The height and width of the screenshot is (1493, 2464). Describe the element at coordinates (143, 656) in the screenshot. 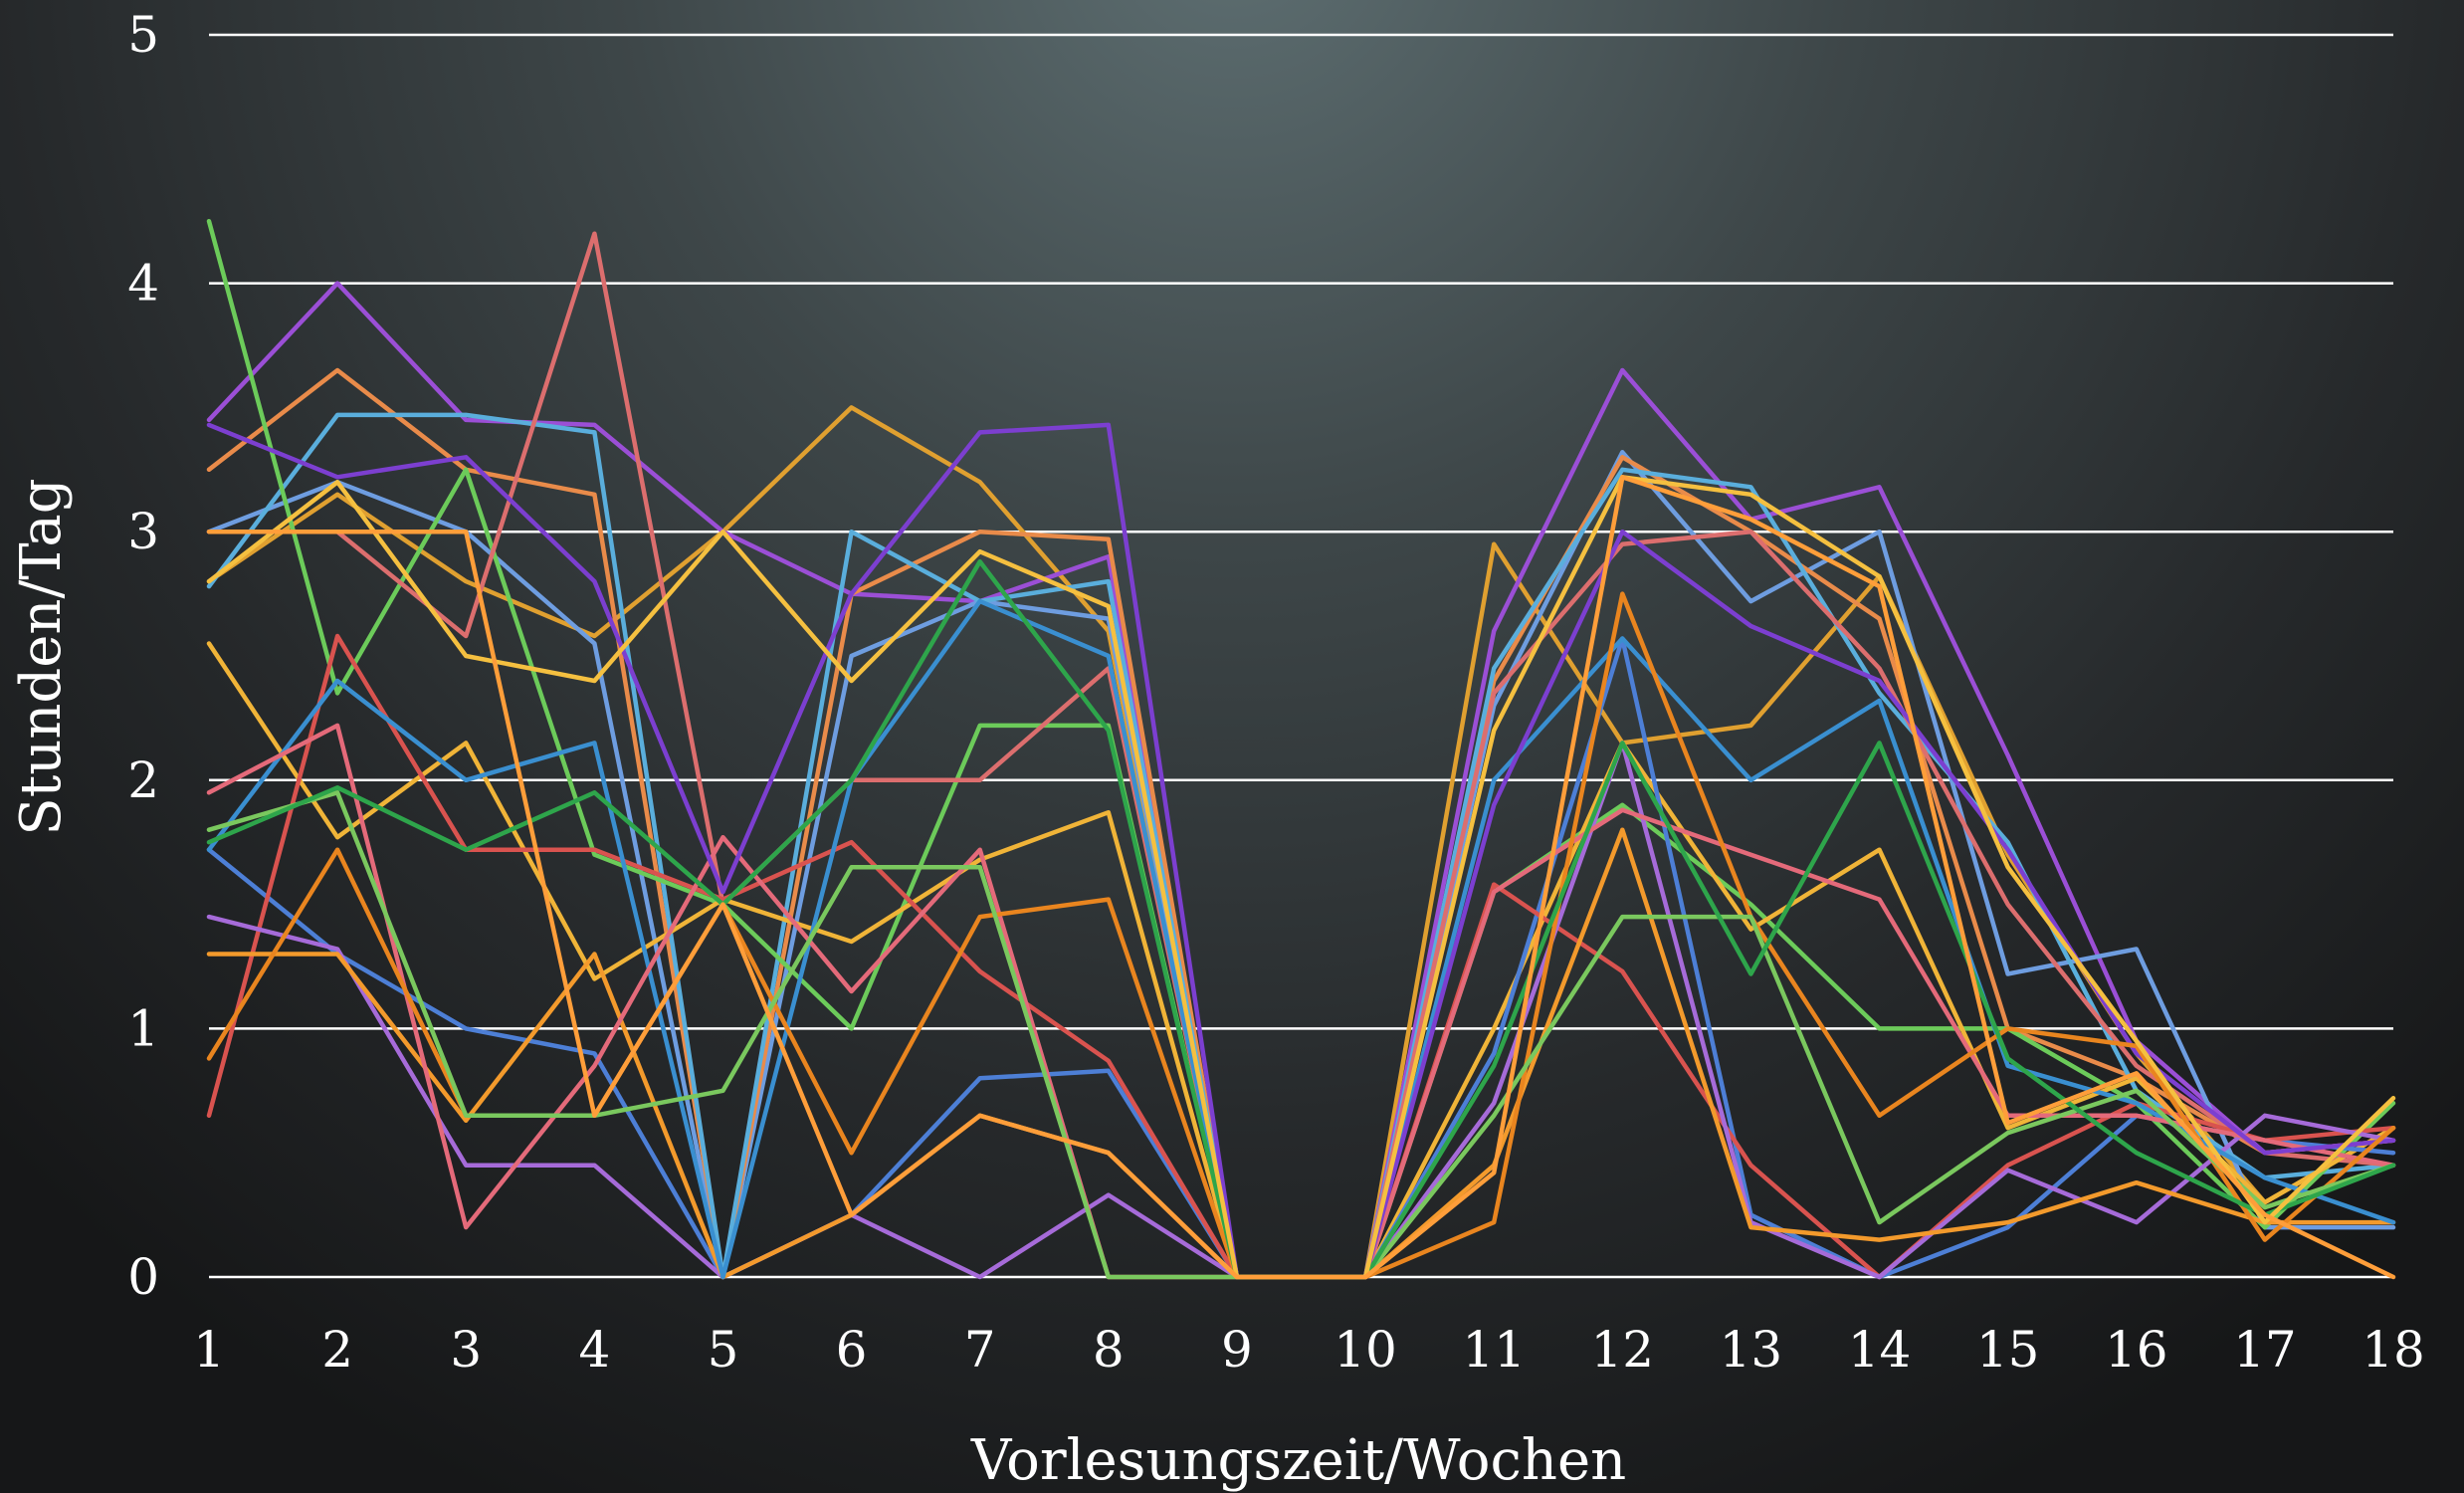

I see `y-axis-ticks: 0 1 2 3 4 5` at that location.